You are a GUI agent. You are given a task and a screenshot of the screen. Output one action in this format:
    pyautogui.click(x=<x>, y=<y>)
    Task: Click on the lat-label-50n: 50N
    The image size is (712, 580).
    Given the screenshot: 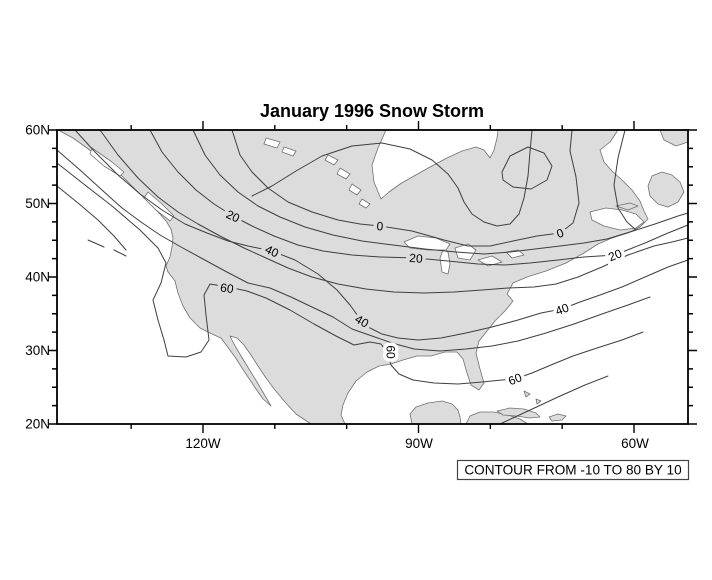 What is the action you would take?
    pyautogui.click(x=37, y=203)
    